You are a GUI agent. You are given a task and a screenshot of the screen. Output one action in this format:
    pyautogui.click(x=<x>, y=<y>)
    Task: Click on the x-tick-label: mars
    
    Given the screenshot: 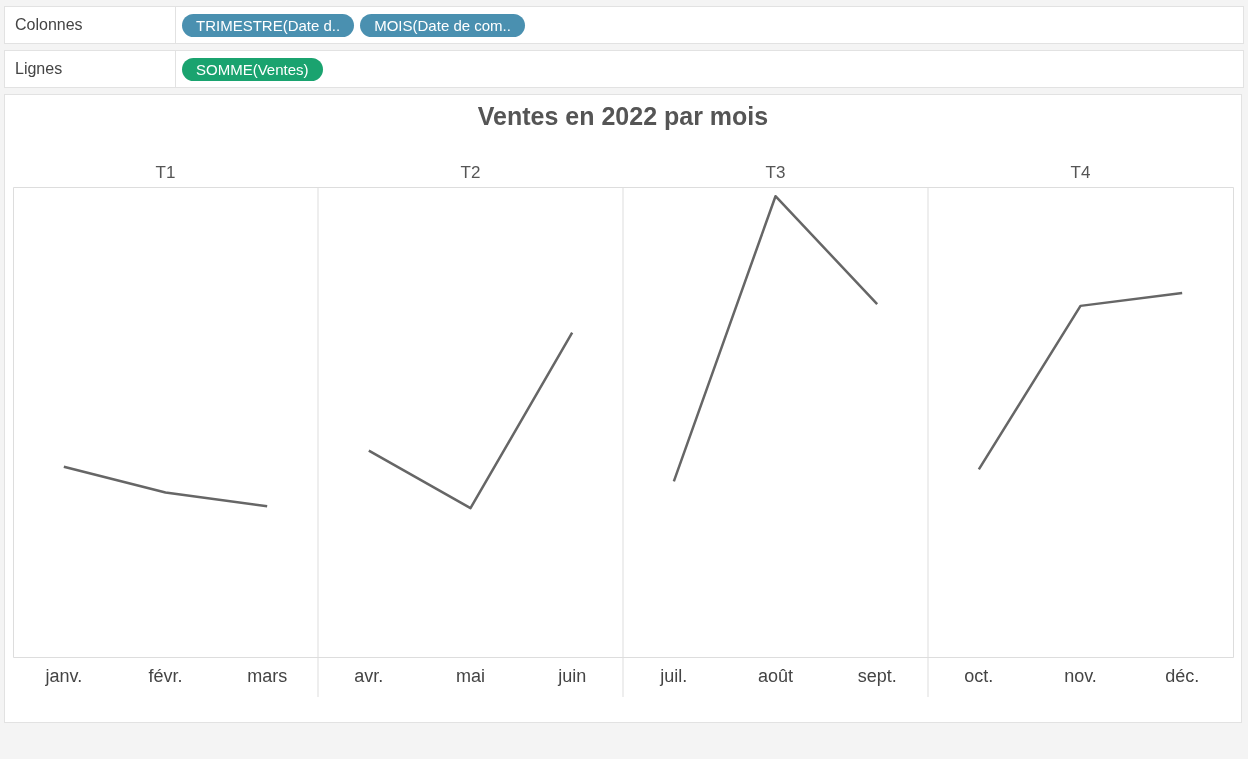 What is the action you would take?
    pyautogui.click(x=267, y=675)
    